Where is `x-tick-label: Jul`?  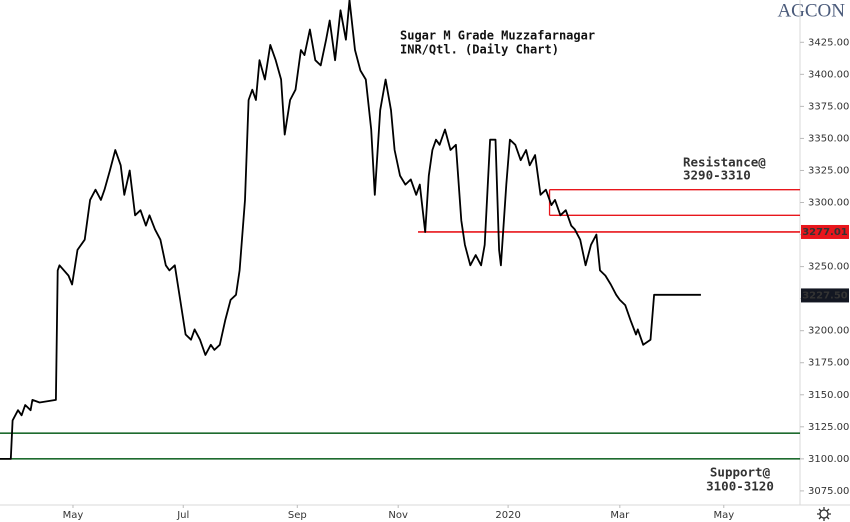 x-tick-label: Jul is located at coordinates (182, 515).